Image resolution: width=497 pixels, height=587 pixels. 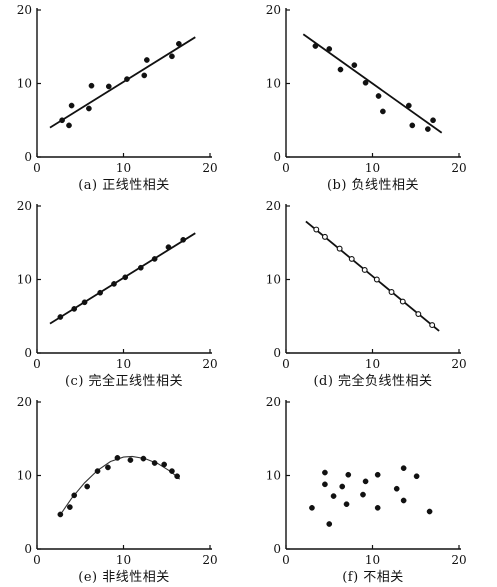 I want to click on y-tick-label-c: 10, so click(x=24, y=280).